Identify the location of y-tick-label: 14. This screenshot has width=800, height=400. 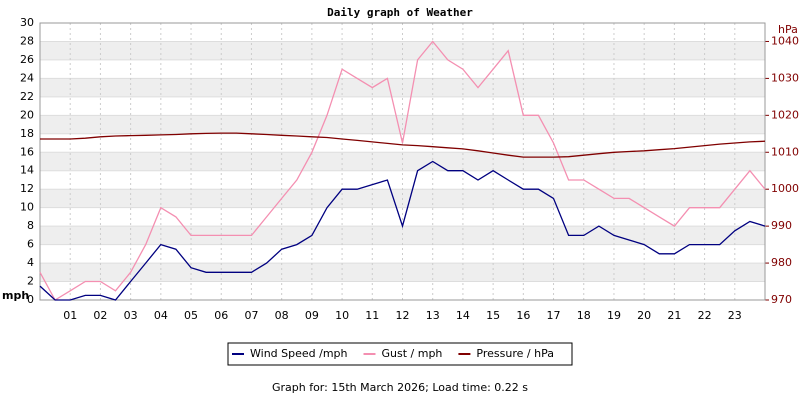
(27, 170).